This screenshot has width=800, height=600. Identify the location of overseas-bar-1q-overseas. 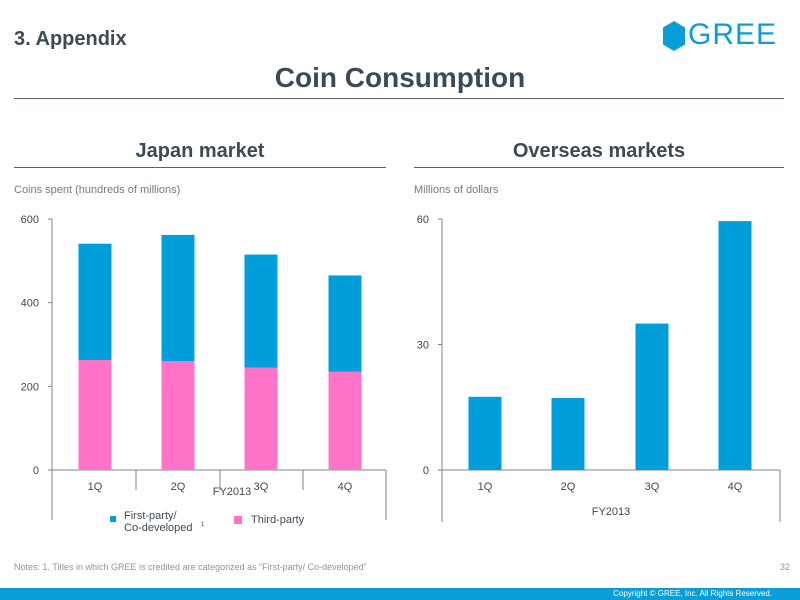
(485, 433).